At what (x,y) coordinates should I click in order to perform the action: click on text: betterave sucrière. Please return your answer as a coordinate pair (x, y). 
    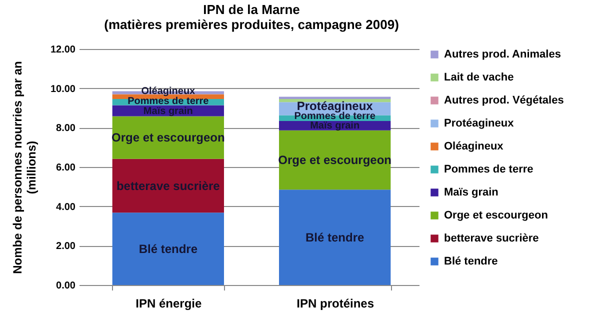
    Looking at the image, I should click on (168, 185).